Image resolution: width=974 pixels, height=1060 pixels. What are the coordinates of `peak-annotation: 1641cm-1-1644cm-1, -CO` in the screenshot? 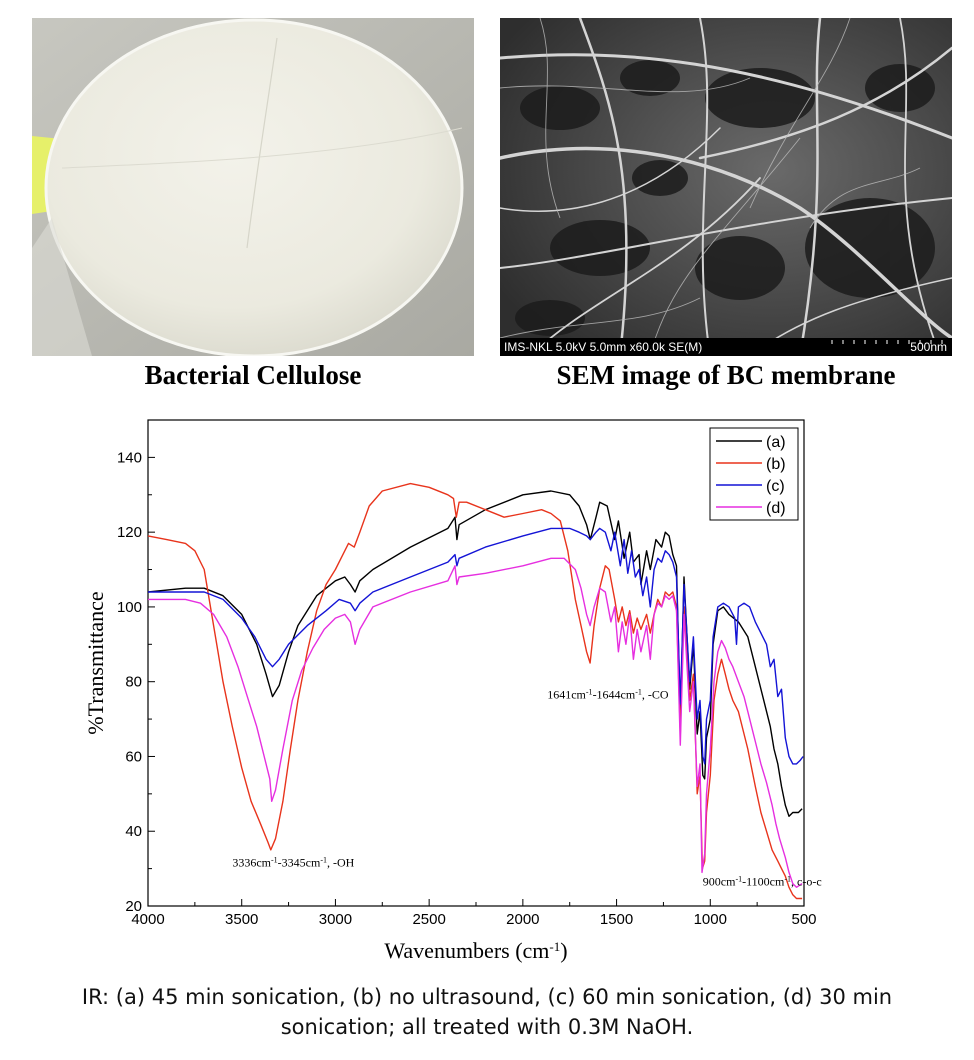 It's located at (608, 694).